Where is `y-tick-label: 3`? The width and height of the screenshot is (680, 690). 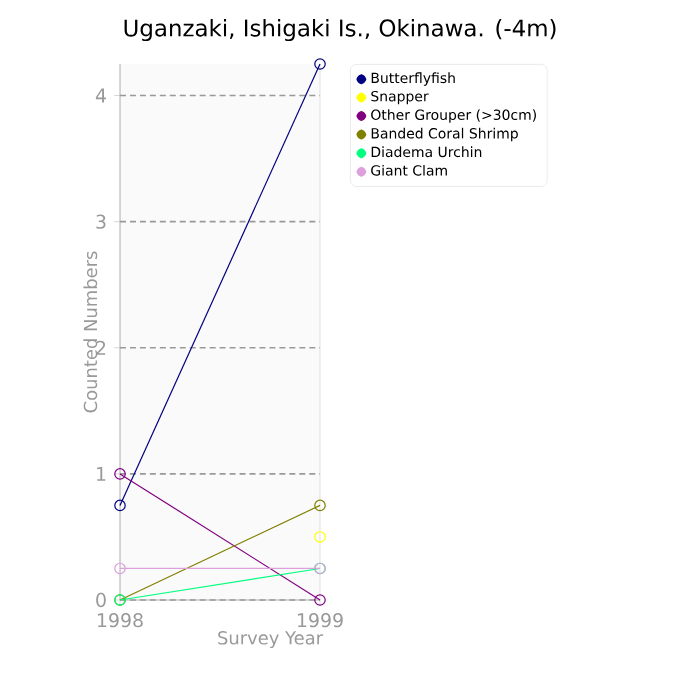
y-tick-label: 3 is located at coordinates (101, 221).